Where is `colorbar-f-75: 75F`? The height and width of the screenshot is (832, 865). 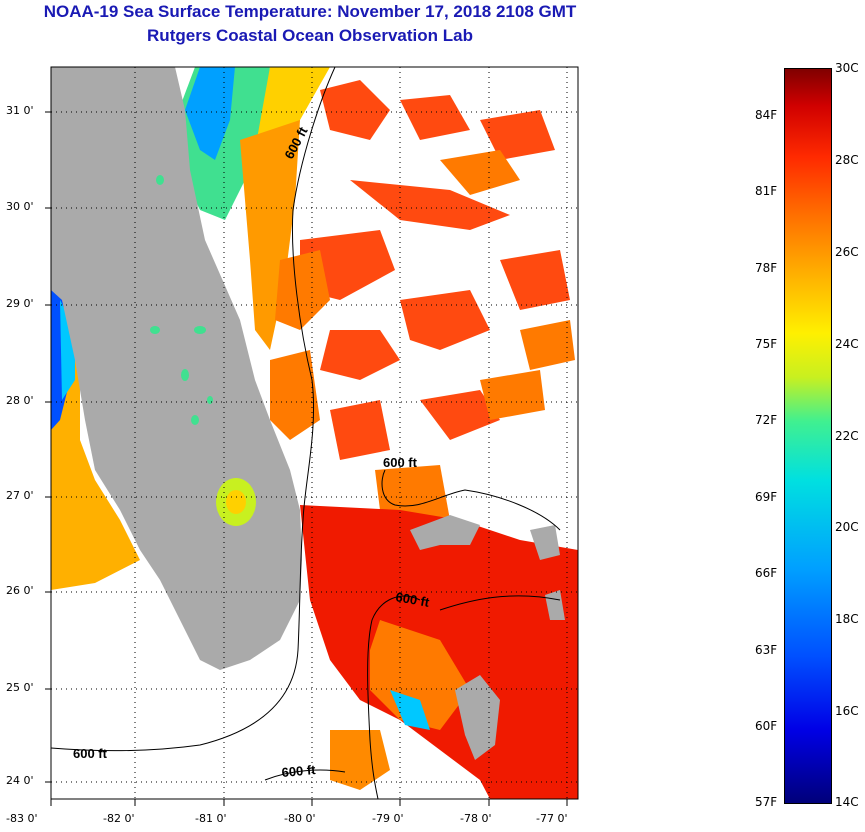 colorbar-f-75: 75F is located at coordinates (766, 344).